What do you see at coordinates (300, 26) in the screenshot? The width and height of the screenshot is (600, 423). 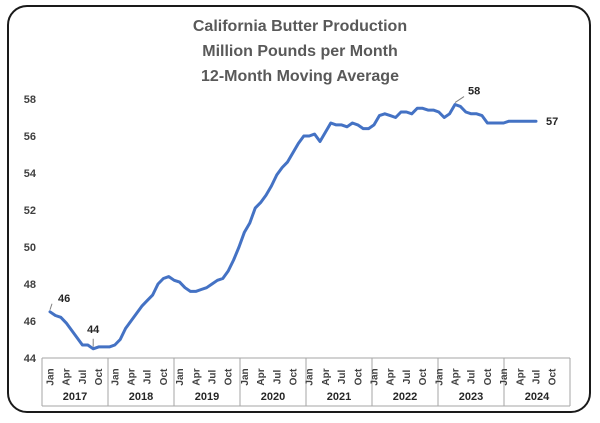 I see `chart-title-line-1: California Butter Production` at bounding box center [300, 26].